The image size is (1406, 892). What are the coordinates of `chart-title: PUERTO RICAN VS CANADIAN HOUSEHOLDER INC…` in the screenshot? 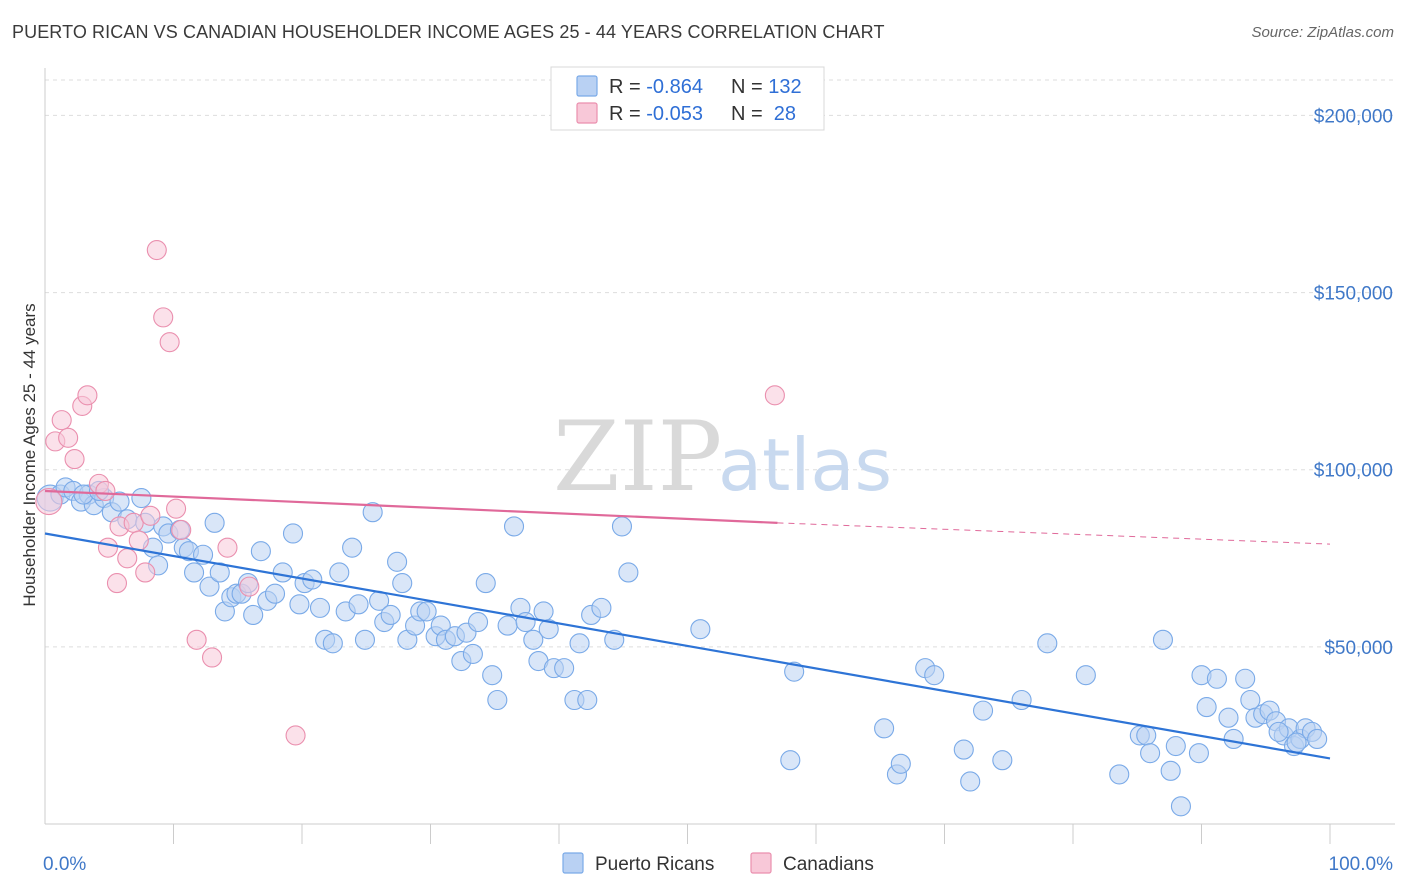 It's located at (448, 32).